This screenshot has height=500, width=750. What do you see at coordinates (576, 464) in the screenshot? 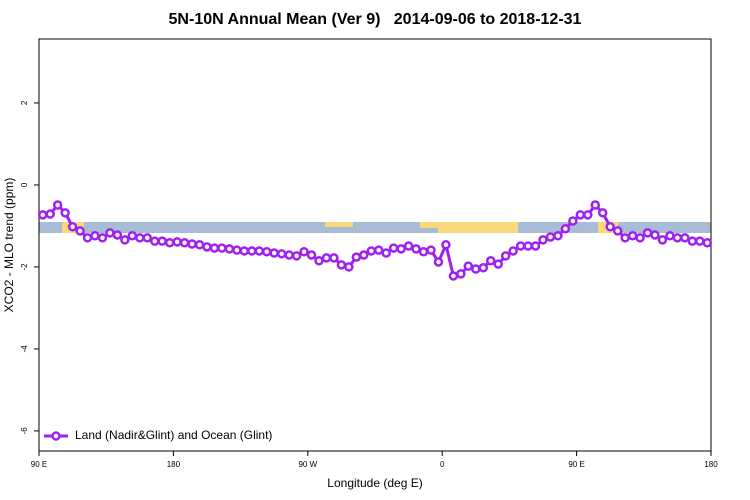
I see `x-tick-label: 90 E` at bounding box center [576, 464].